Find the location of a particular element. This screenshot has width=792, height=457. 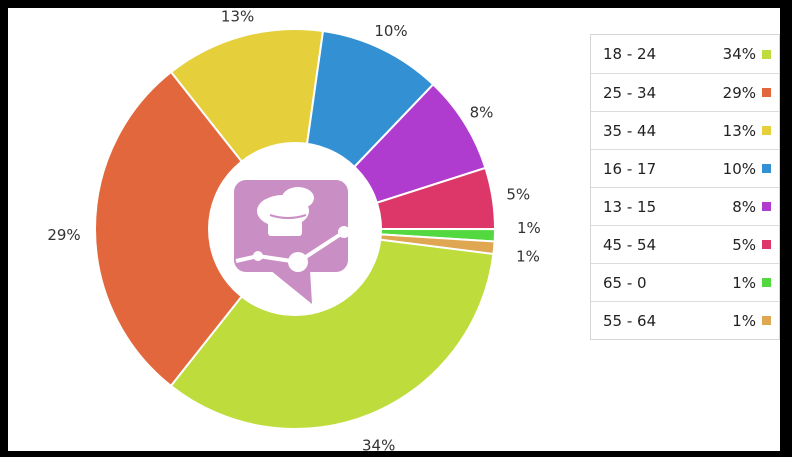

legend-range-label: 45 - 54 is located at coordinates (630, 244).